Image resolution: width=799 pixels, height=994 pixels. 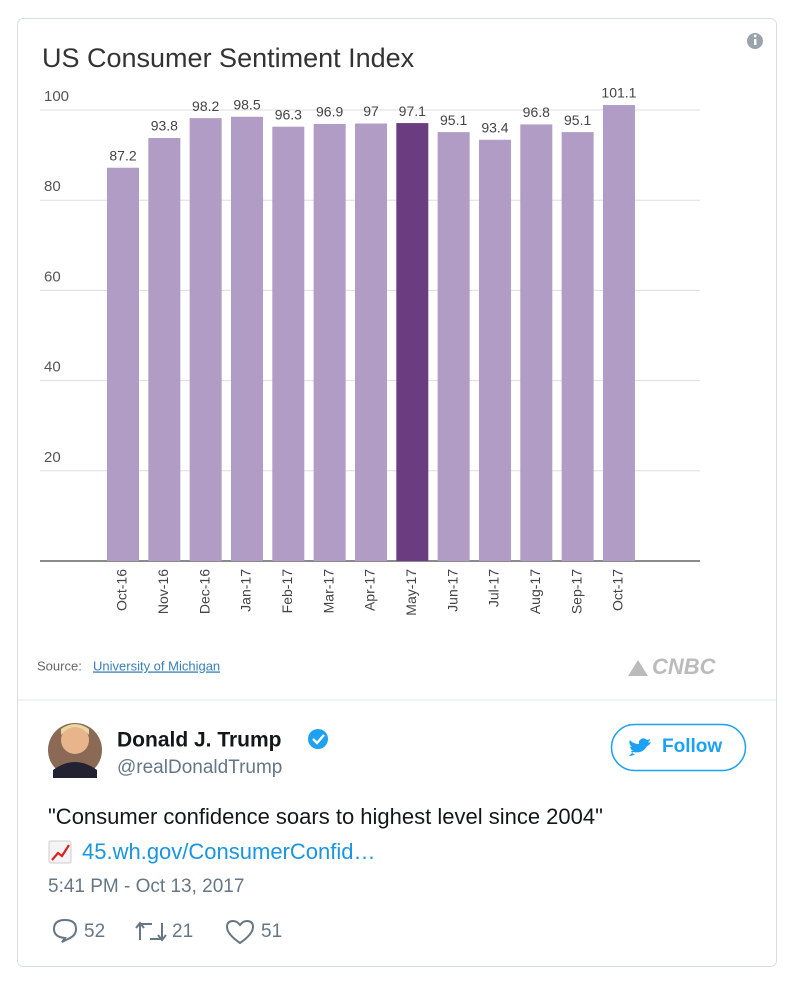 I want to click on brand: CNBC, so click(x=684, y=666).